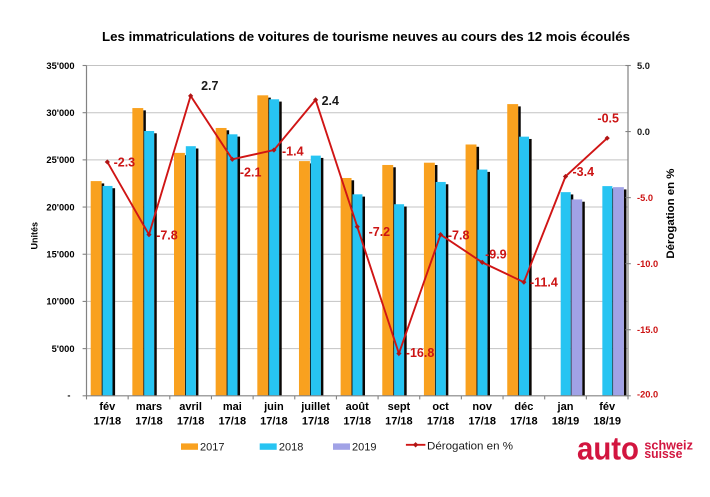 The image size is (710, 497). I want to click on svg-text: 2017, so click(212, 447).